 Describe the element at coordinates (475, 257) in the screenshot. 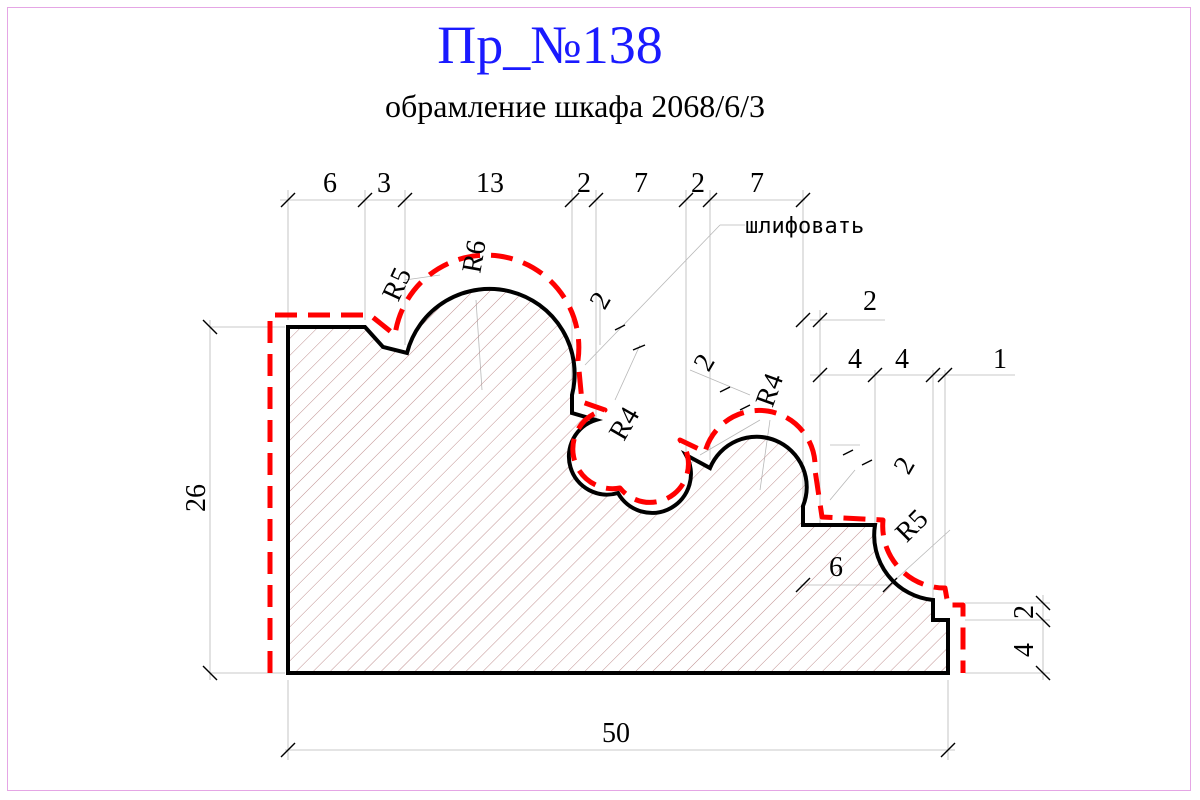

I see `radius-r6: R6` at that location.